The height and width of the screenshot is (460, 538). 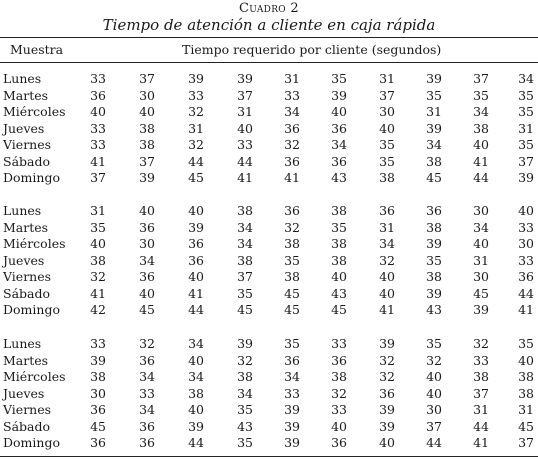 I want to click on table-row: Sábado 41 37 44 44 36 36 35 38 41 37, so click(x=269, y=162).